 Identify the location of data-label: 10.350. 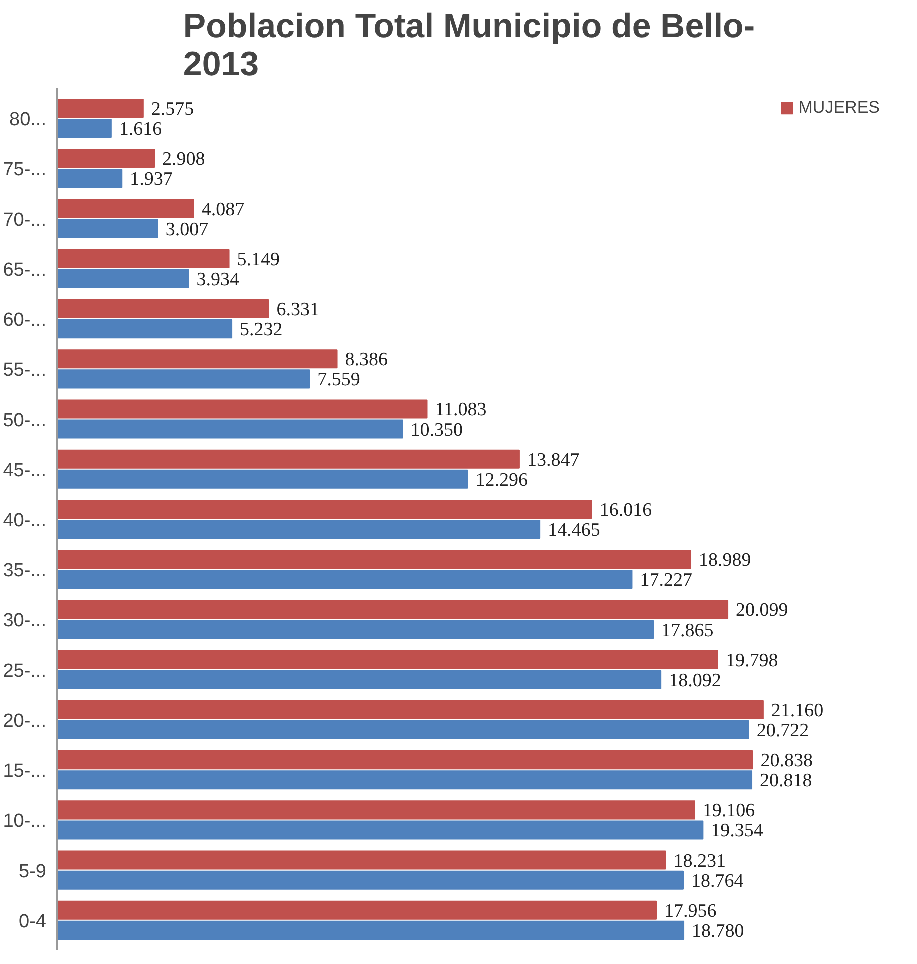
(437, 430).